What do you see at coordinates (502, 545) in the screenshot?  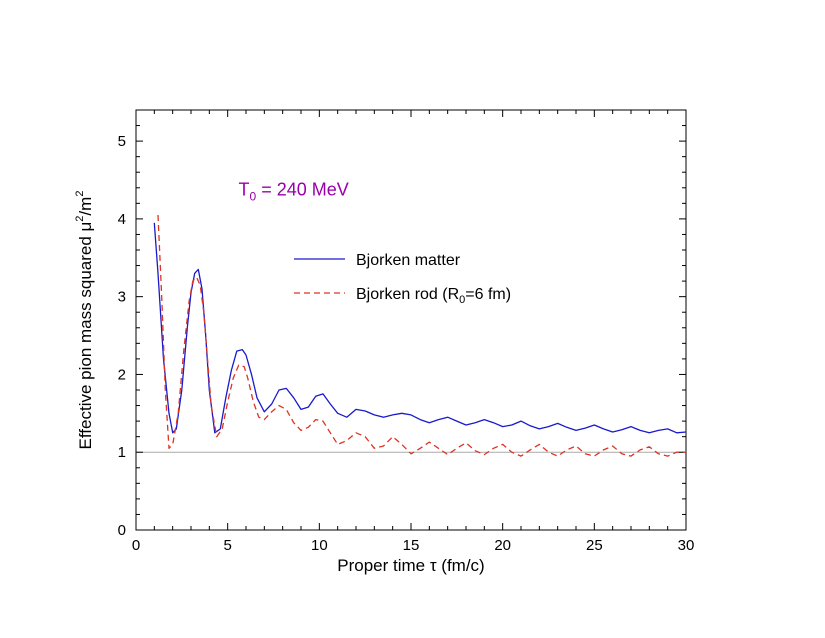 I see `x-tick-label: 20` at bounding box center [502, 545].